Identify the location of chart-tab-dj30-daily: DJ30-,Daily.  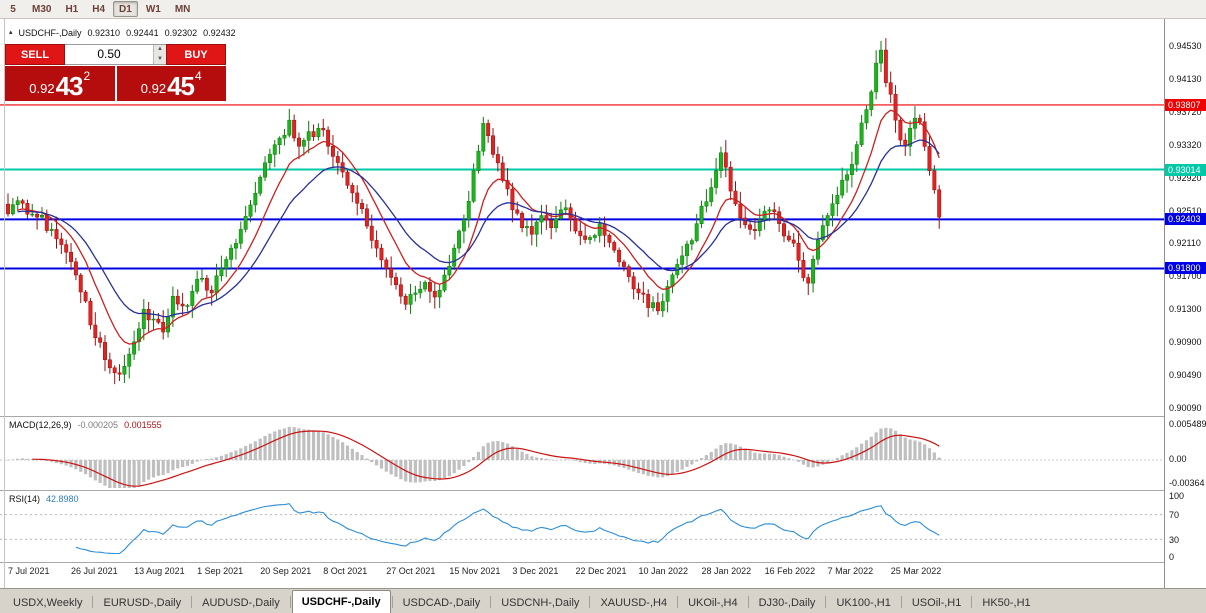
(787, 603).